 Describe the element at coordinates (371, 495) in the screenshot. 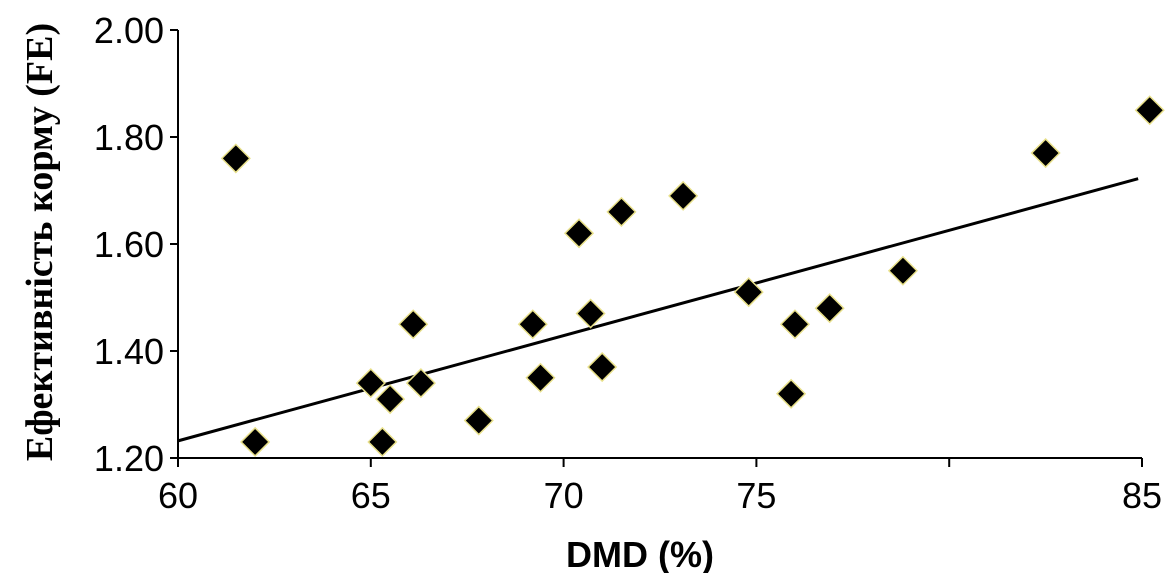

I see `x-tick-label: 65` at that location.